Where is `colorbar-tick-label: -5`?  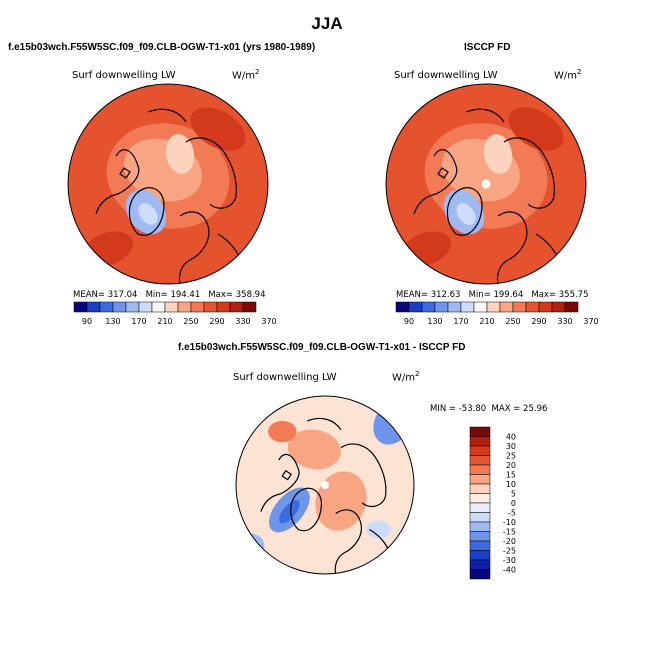 colorbar-tick-label: -5 is located at coordinates (512, 513).